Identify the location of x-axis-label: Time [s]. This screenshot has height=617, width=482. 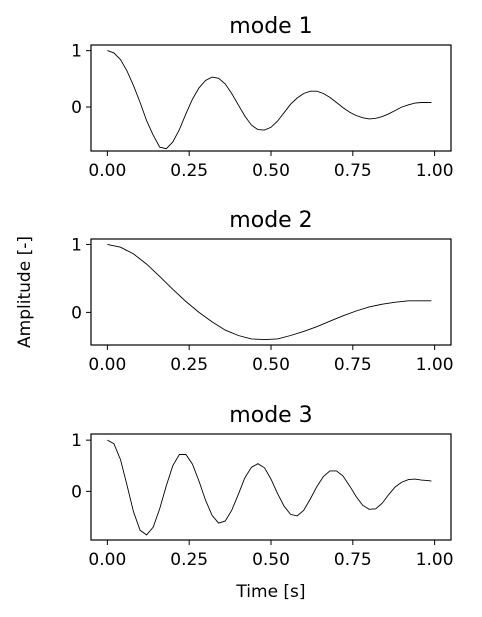
(270, 592).